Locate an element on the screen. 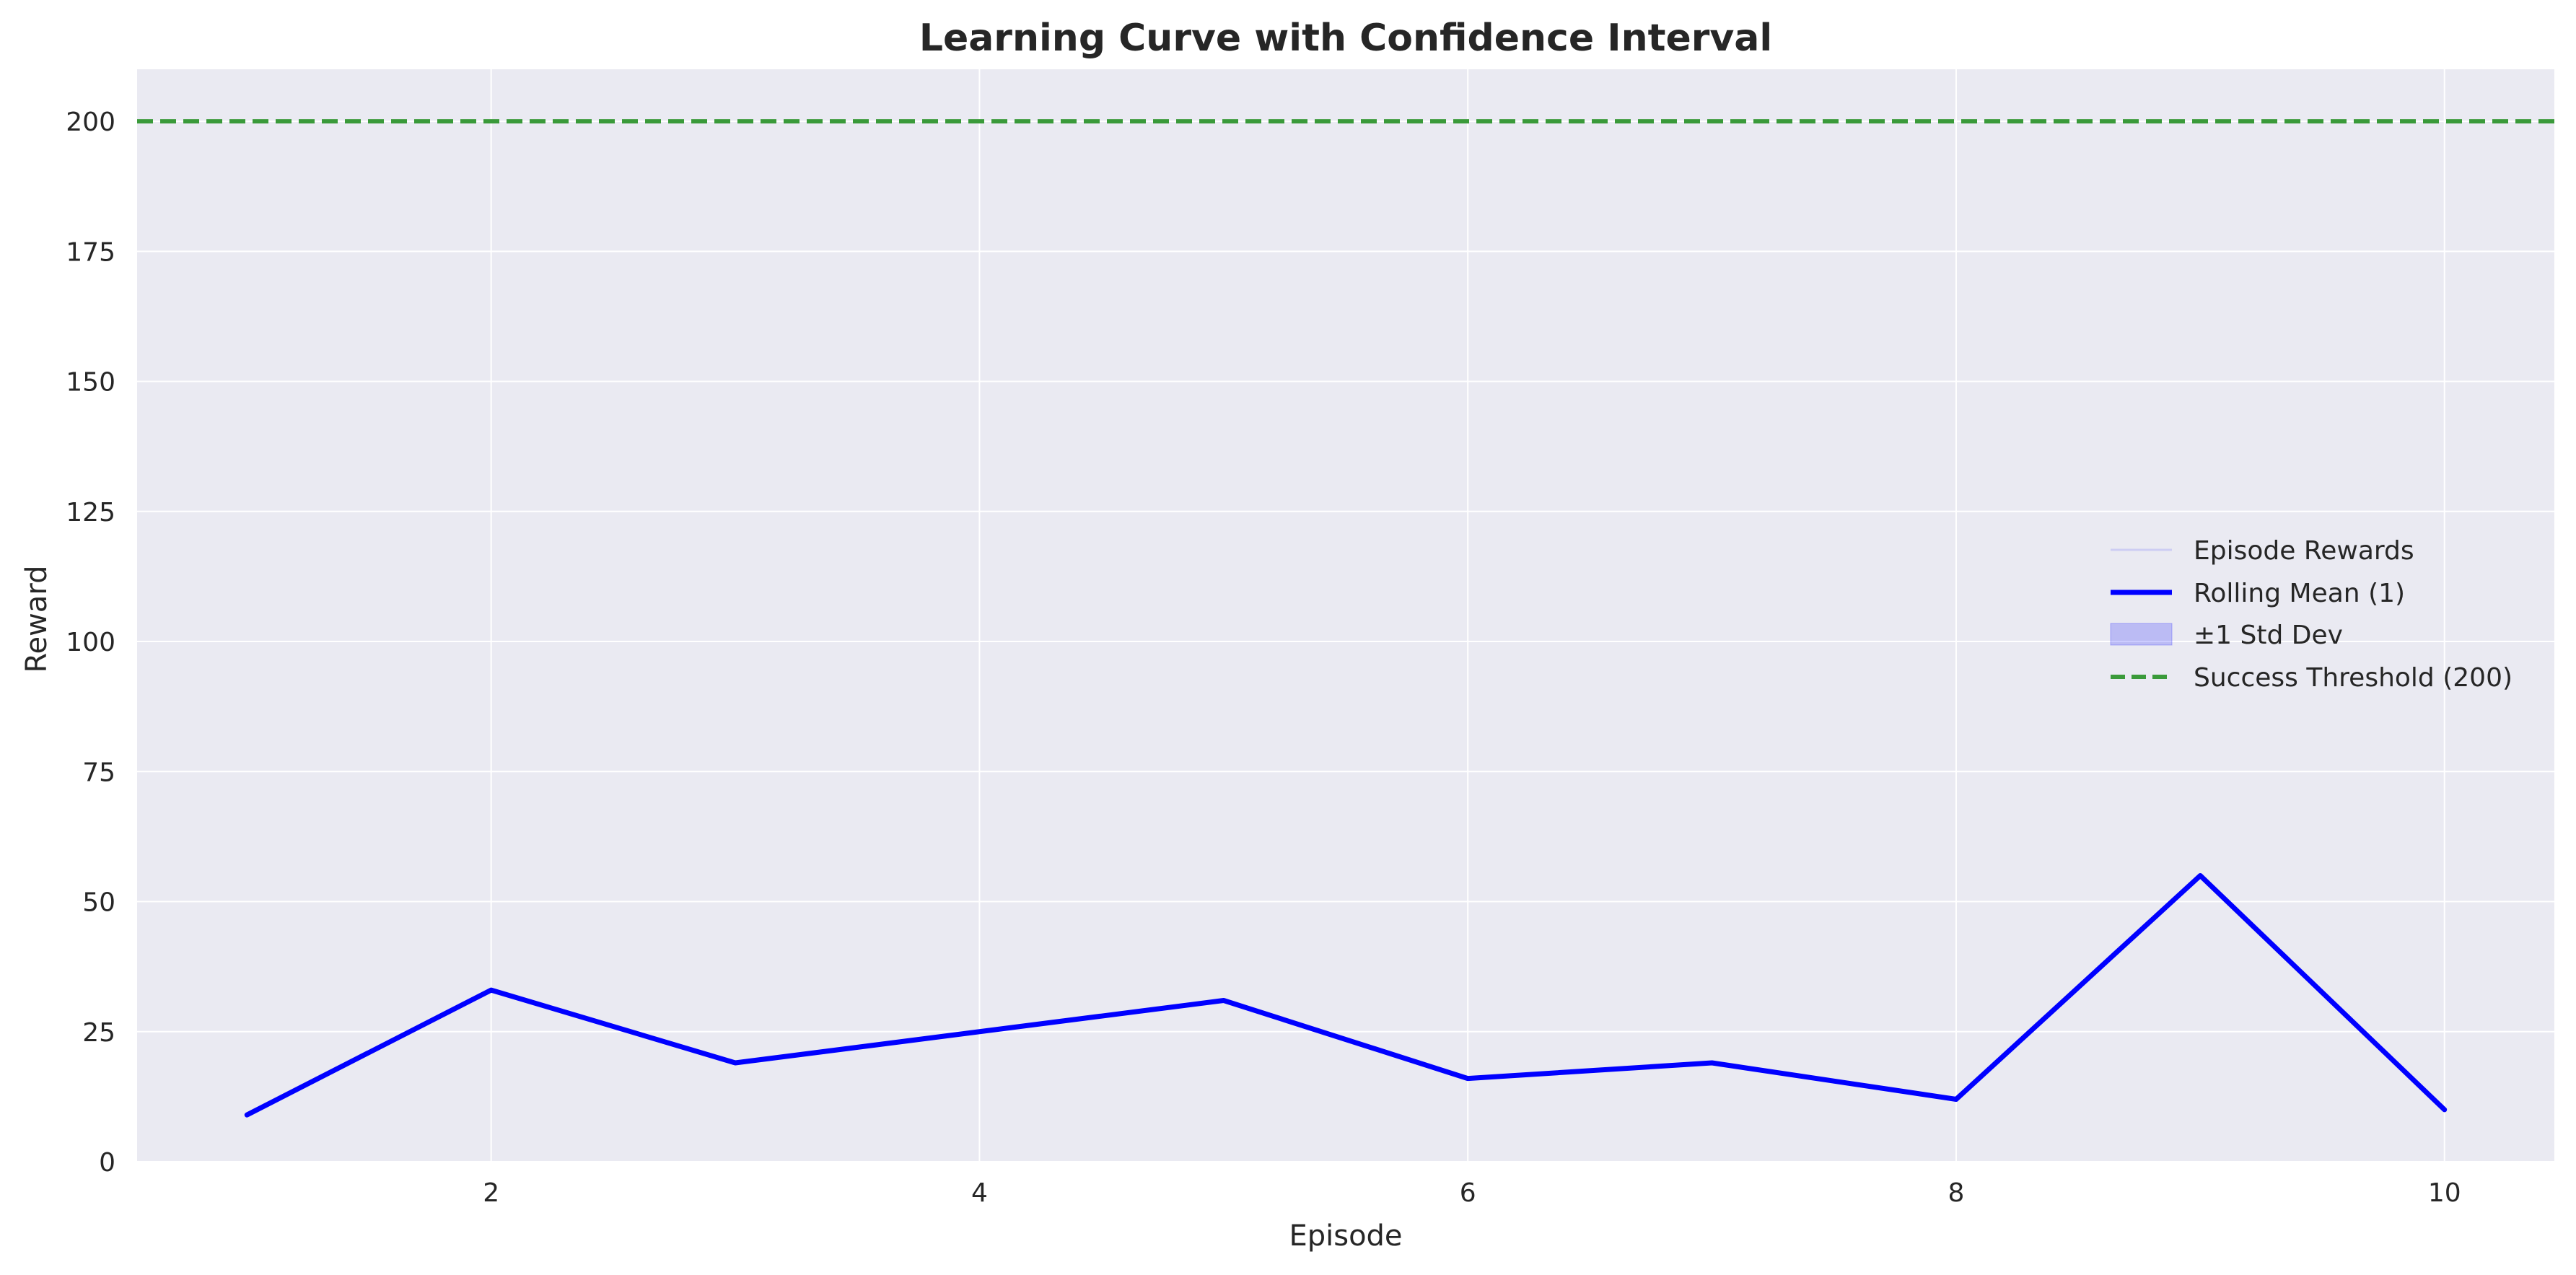 The height and width of the screenshot is (1275, 2576). x-tick-label-1: 4 is located at coordinates (979, 1193).